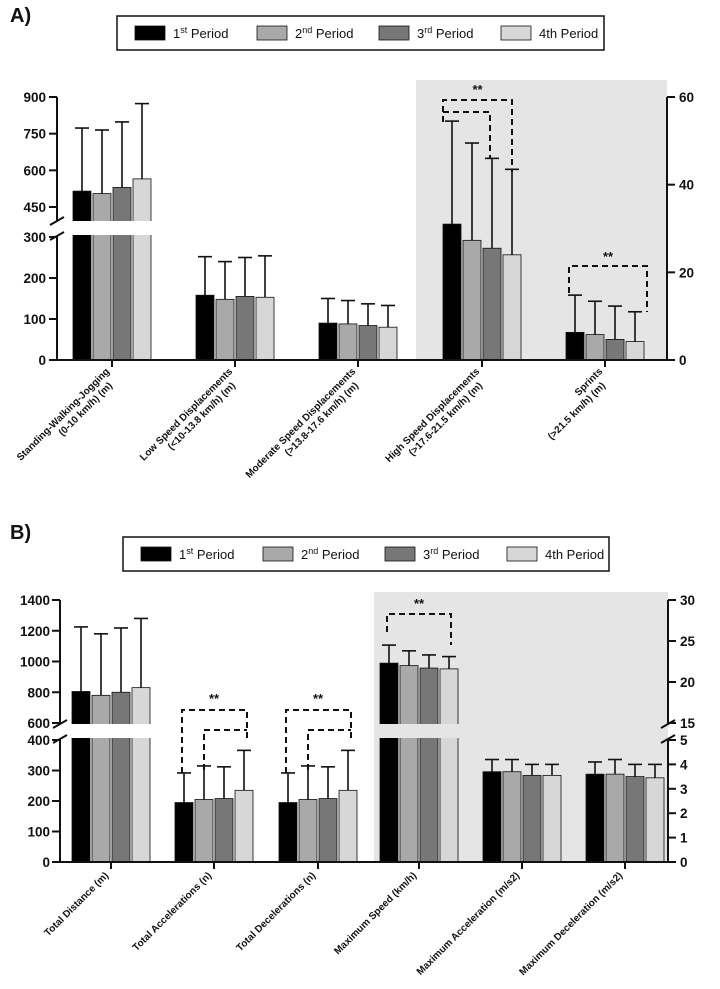  I want to click on sig-star-a-high: **, so click(477, 89).